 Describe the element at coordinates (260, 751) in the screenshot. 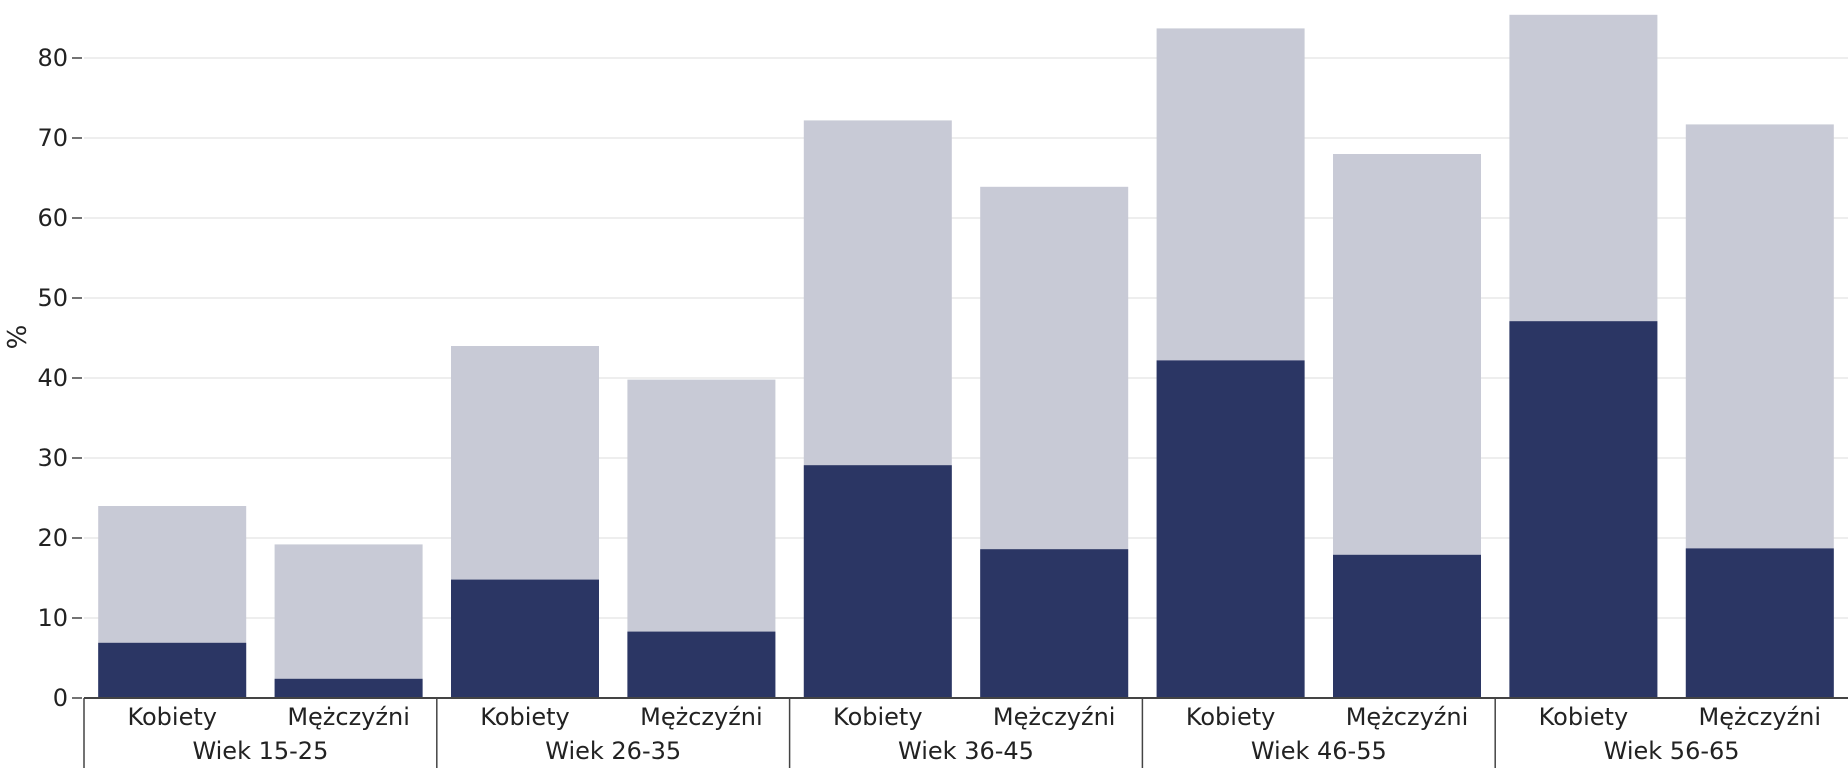

I see `group-label: Wiek 15-25` at that location.